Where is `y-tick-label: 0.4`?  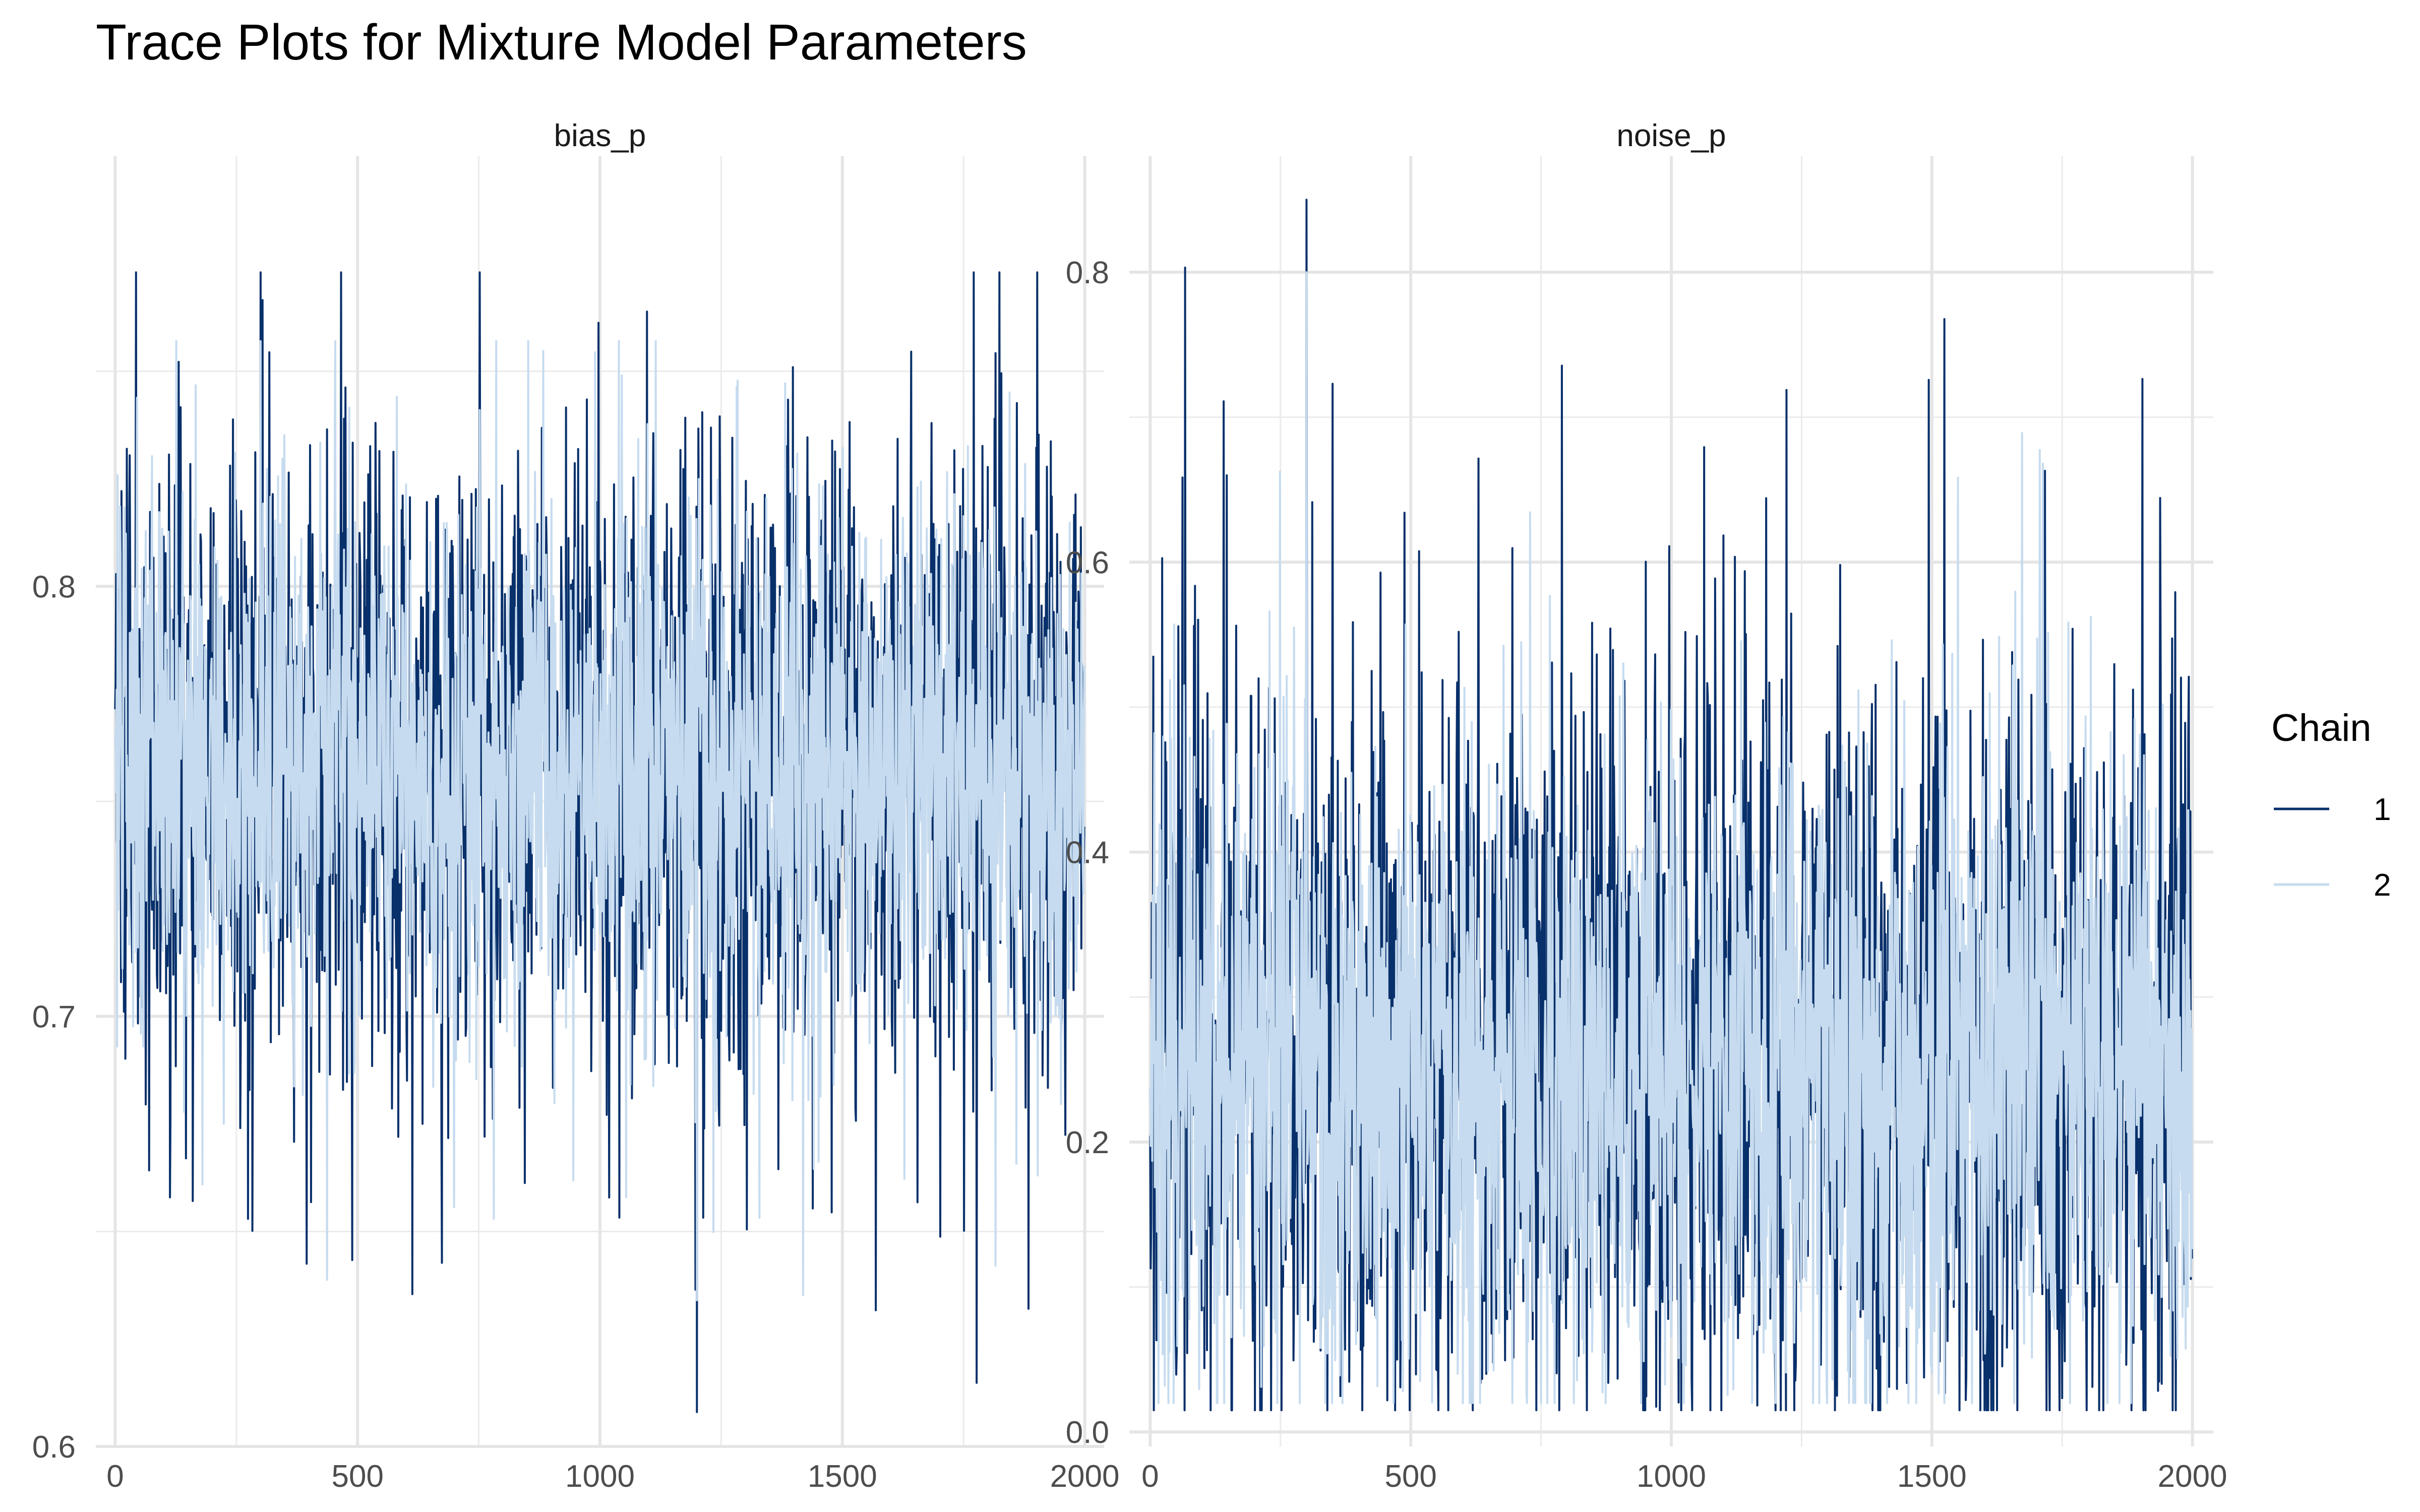
y-tick-label: 0.4 is located at coordinates (1087, 853).